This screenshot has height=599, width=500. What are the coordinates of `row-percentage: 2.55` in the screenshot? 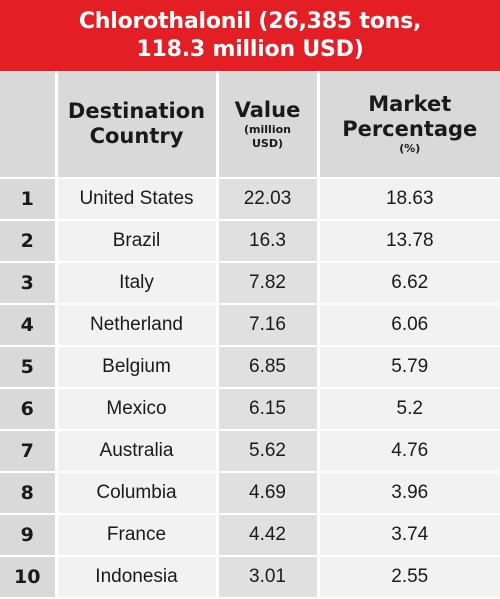 It's located at (409, 577).